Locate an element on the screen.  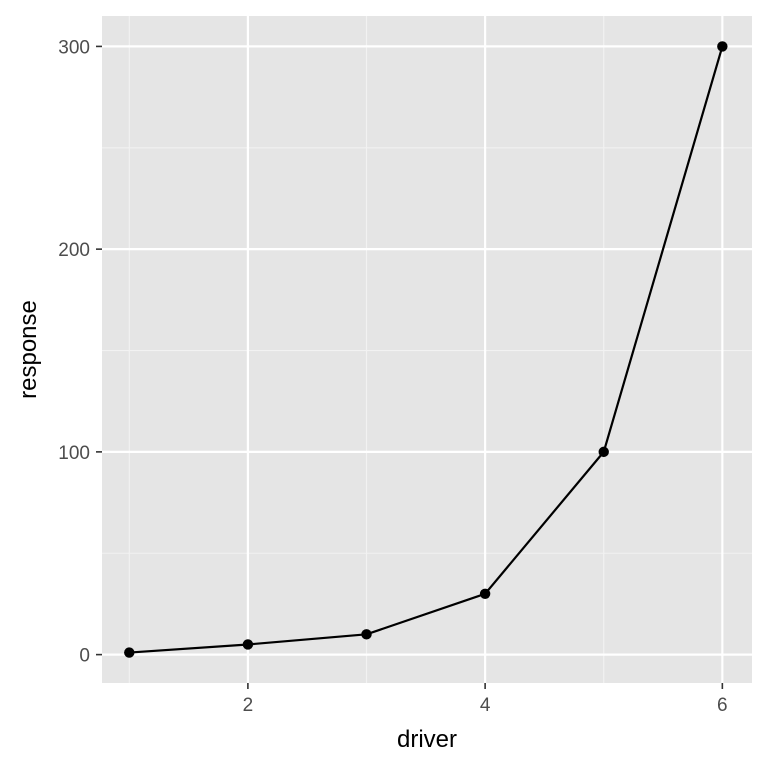
y-tick-label: 100 is located at coordinates (74, 453).